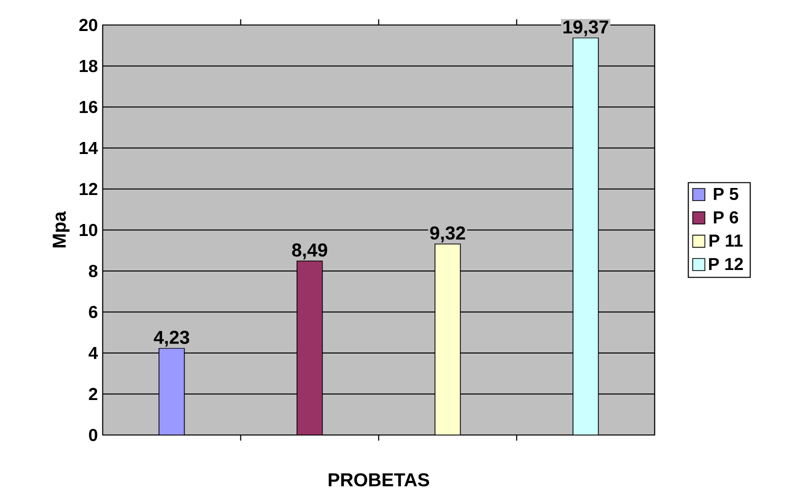 The height and width of the screenshot is (495, 789). What do you see at coordinates (585, 28) in the screenshot?
I see `data-label: 19,37` at bounding box center [585, 28].